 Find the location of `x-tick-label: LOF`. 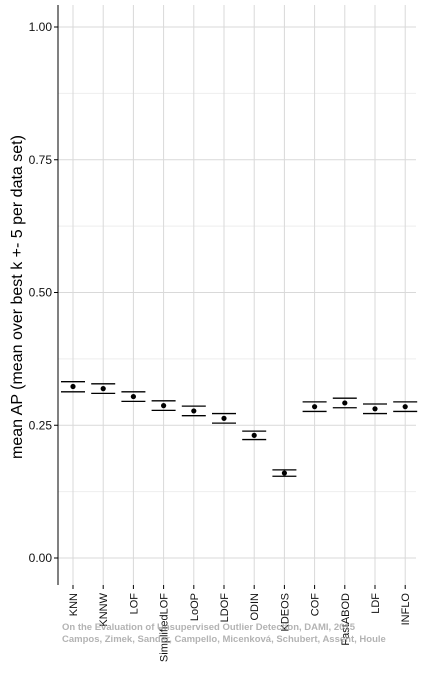

x-tick-label: LOF is located at coordinates (134, 604).